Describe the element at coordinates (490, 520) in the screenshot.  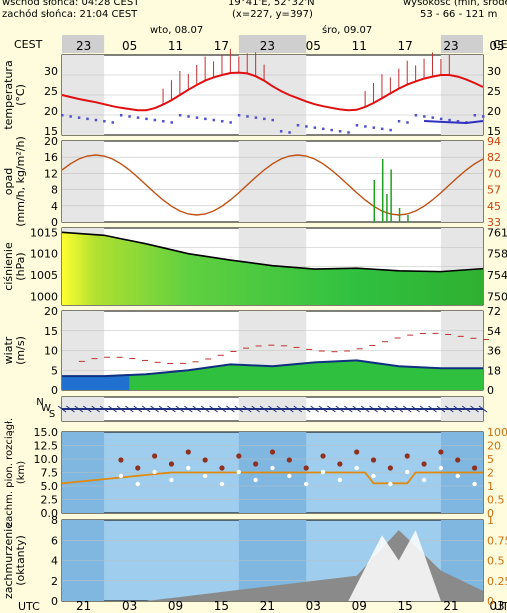
I see `cloud-tick-right: 1` at that location.